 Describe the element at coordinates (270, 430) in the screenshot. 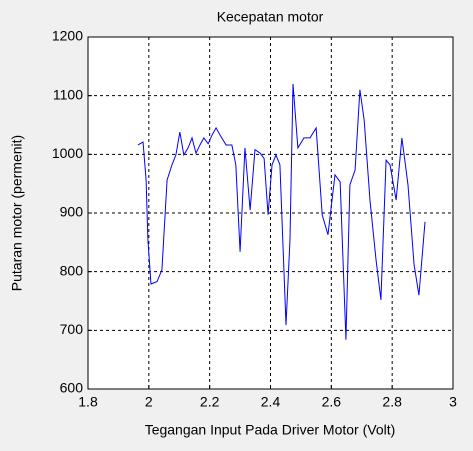

I see `x-axis-label: Tegangan Input Pada Driver Motor (Volt)` at that location.